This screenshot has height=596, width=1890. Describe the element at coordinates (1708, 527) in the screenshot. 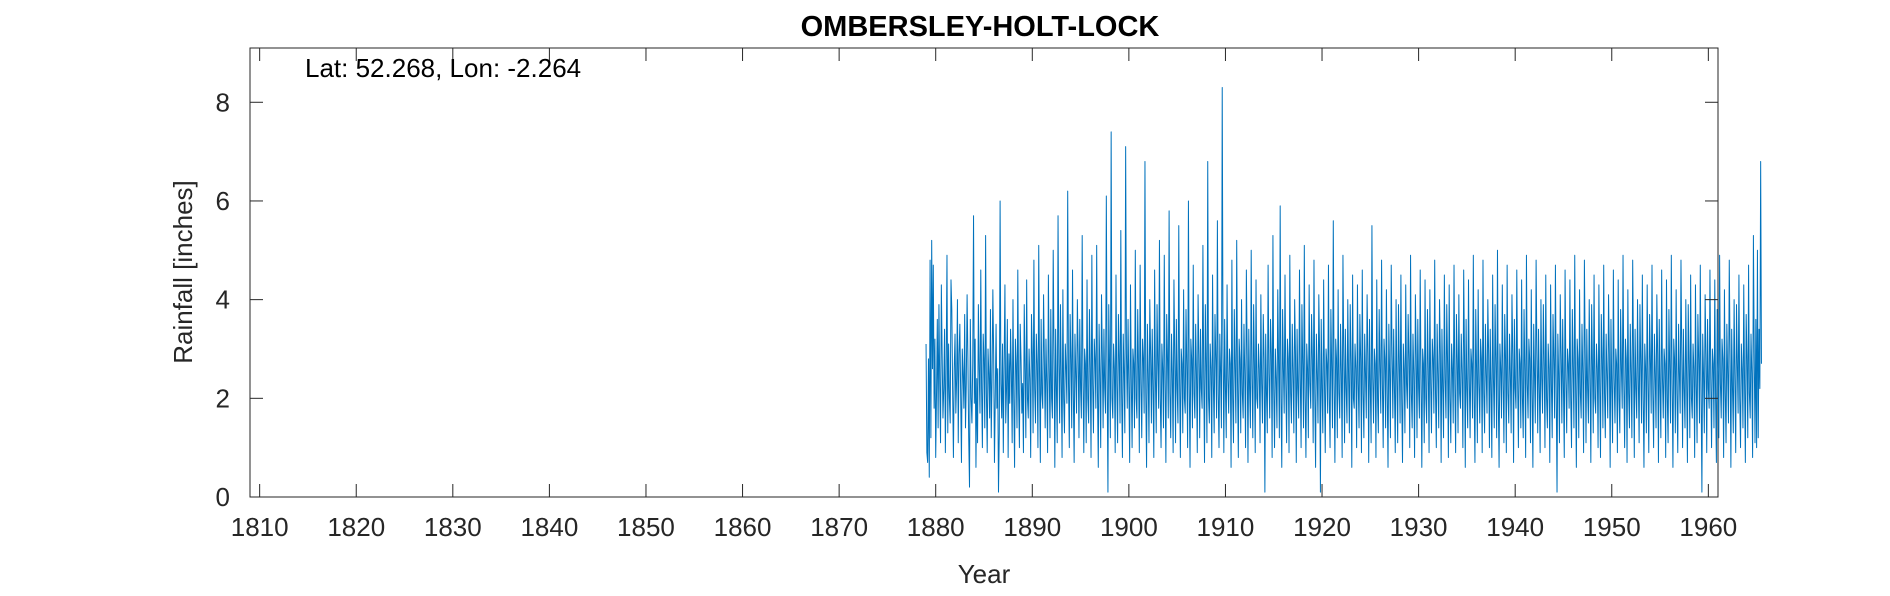

I see `x-tick-label-1960: 1960` at that location.